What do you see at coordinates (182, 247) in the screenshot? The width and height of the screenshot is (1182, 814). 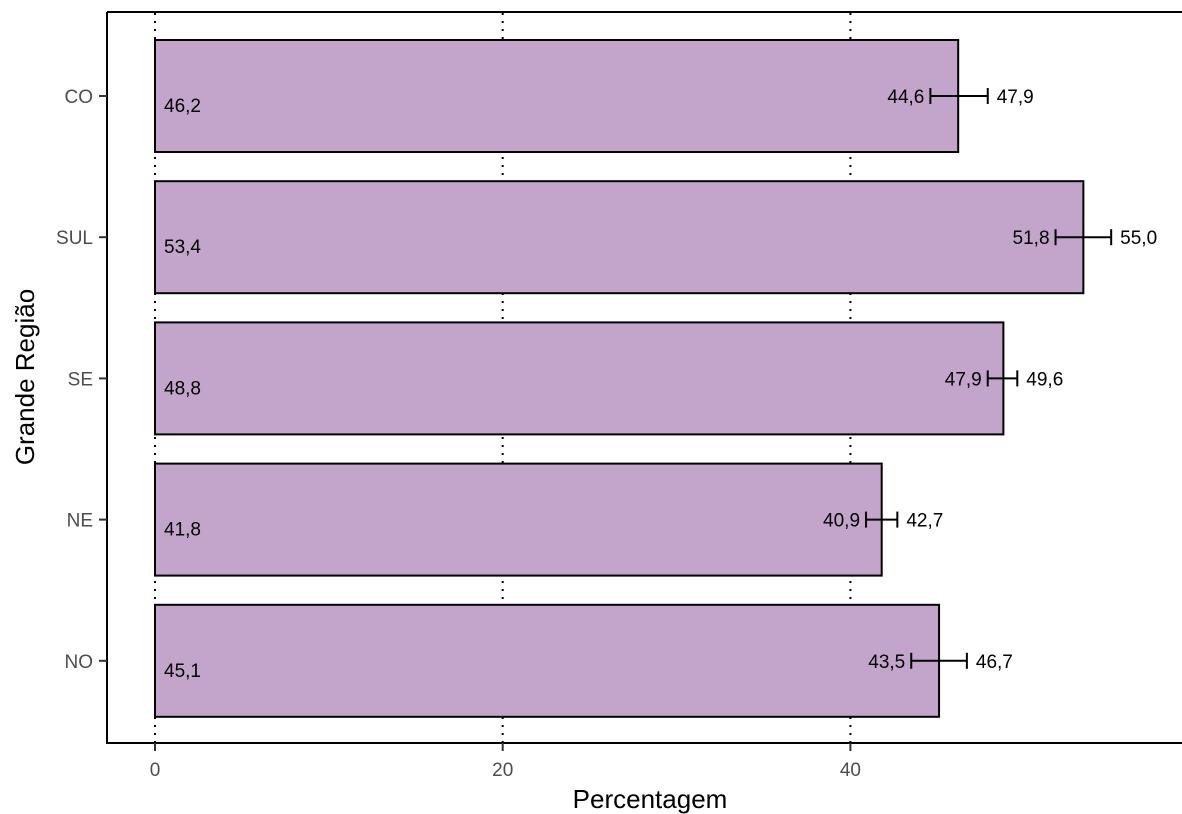 I see `value-label-sul: 53,4` at bounding box center [182, 247].